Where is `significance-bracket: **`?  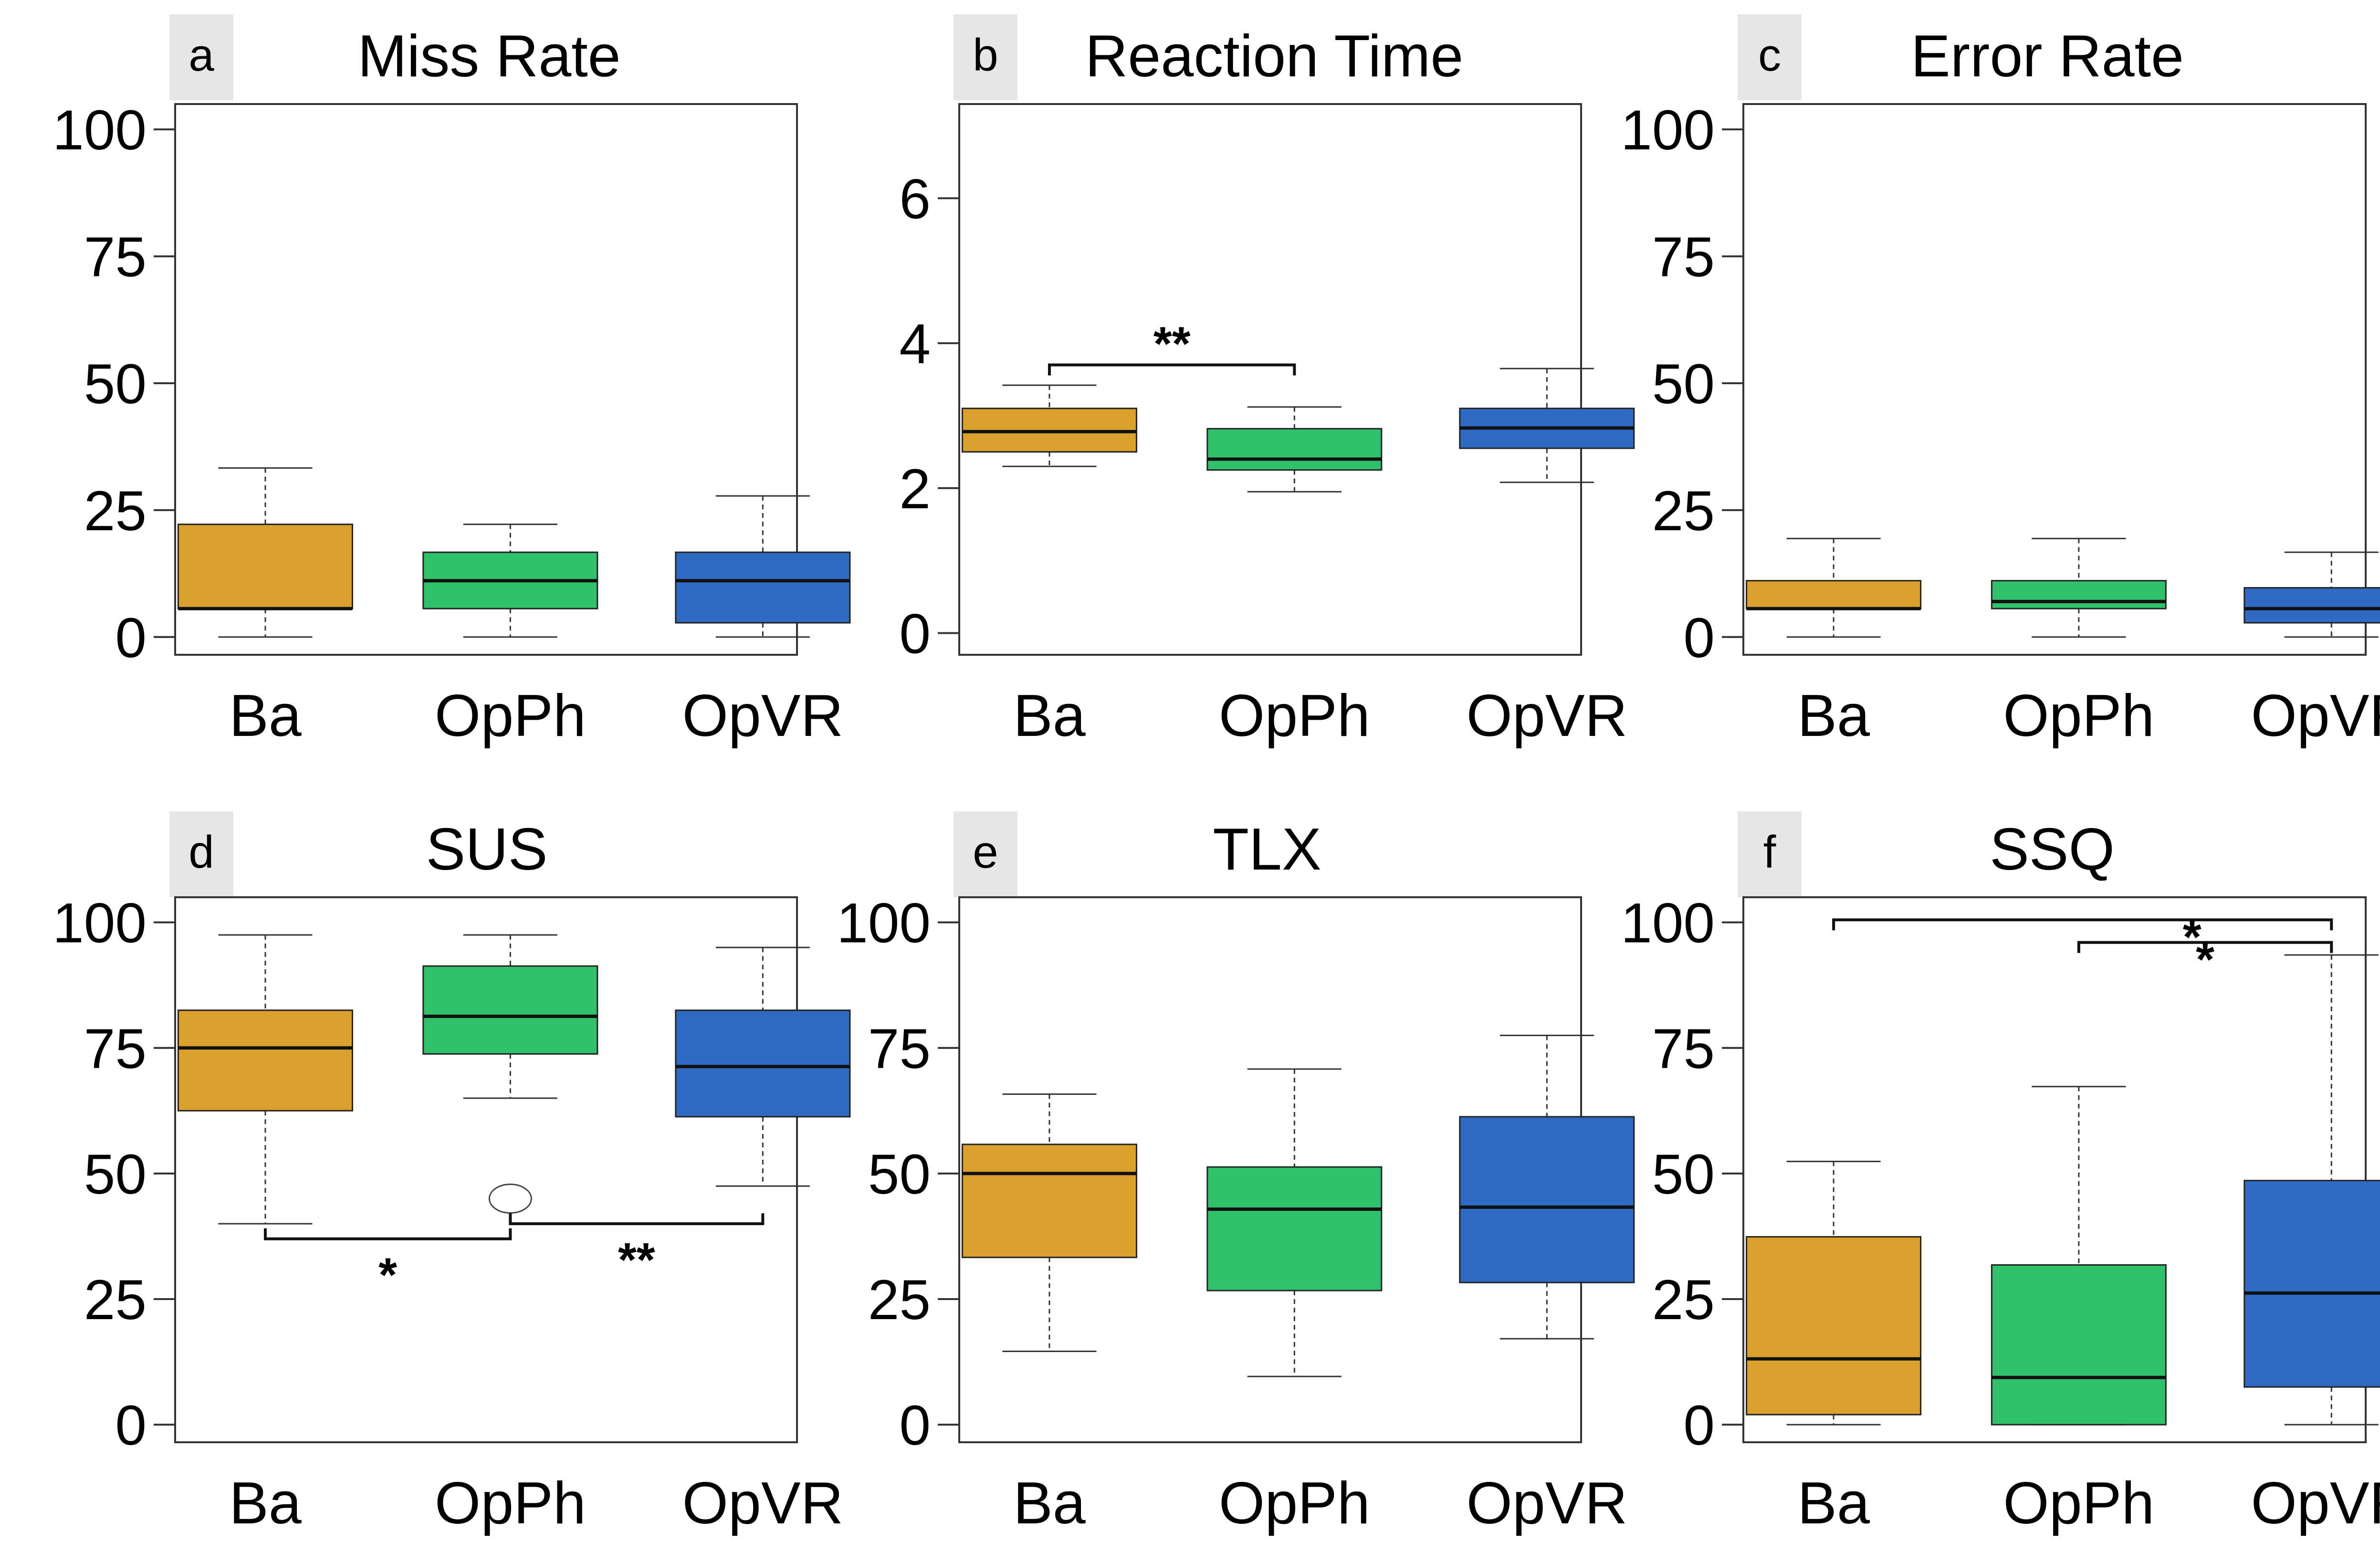
significance-bracket: ** is located at coordinates (637, 1250).